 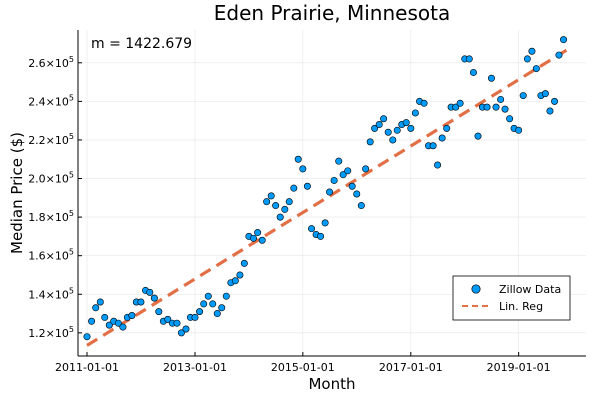 What do you see at coordinates (332, 13) in the screenshot?
I see `chart-title: Eden Prairie, Minnesota` at bounding box center [332, 13].